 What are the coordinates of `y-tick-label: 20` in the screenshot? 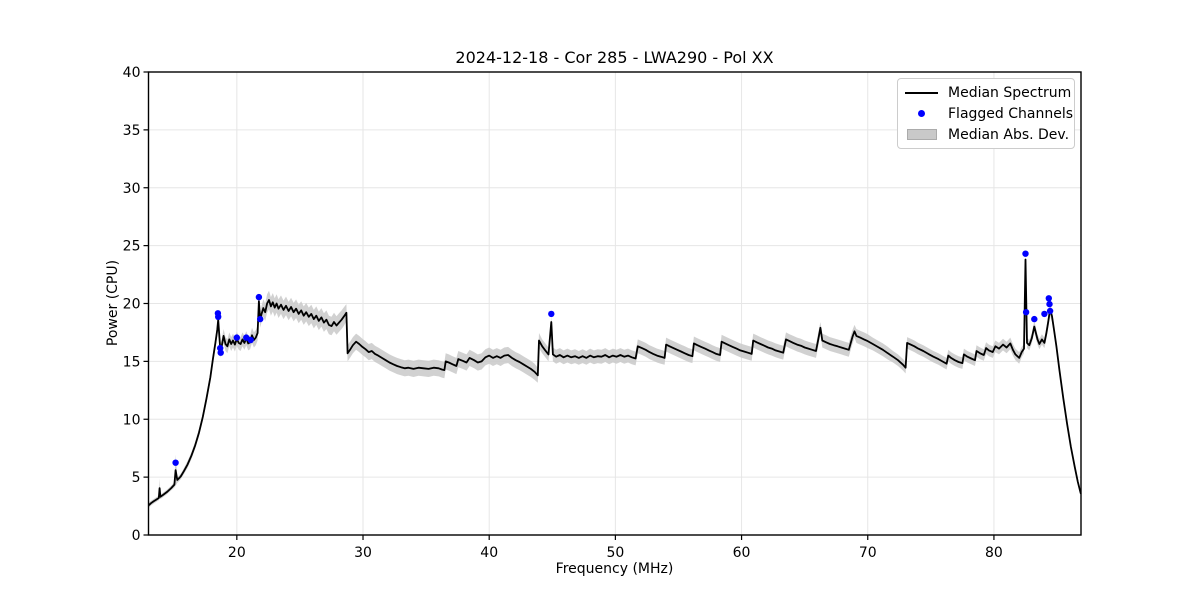 It's located at (132, 305).